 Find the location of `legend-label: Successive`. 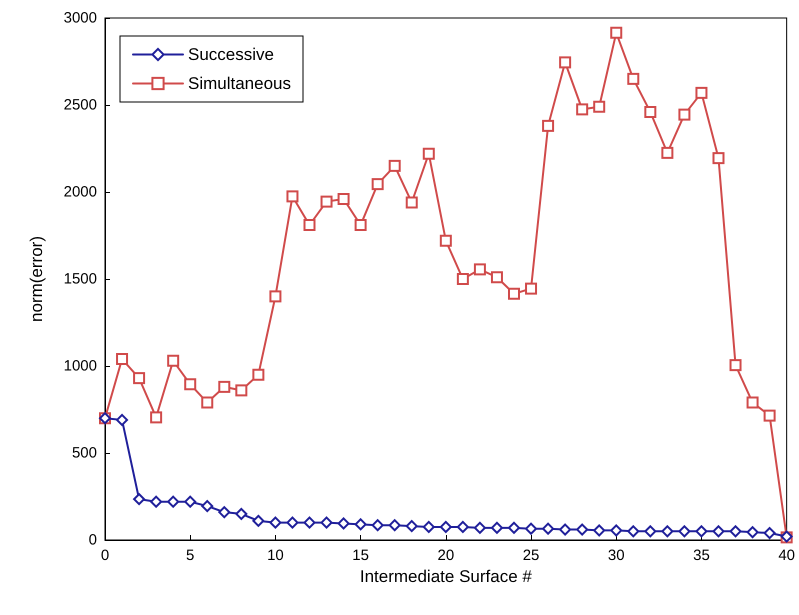

legend-label: Successive is located at coordinates (231, 54).